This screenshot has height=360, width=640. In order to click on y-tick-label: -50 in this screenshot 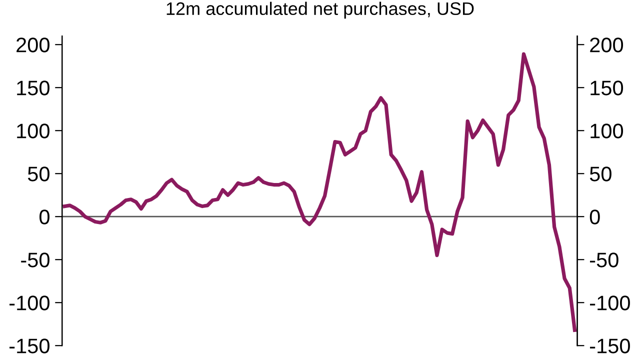, I will do `click(35, 260)`.